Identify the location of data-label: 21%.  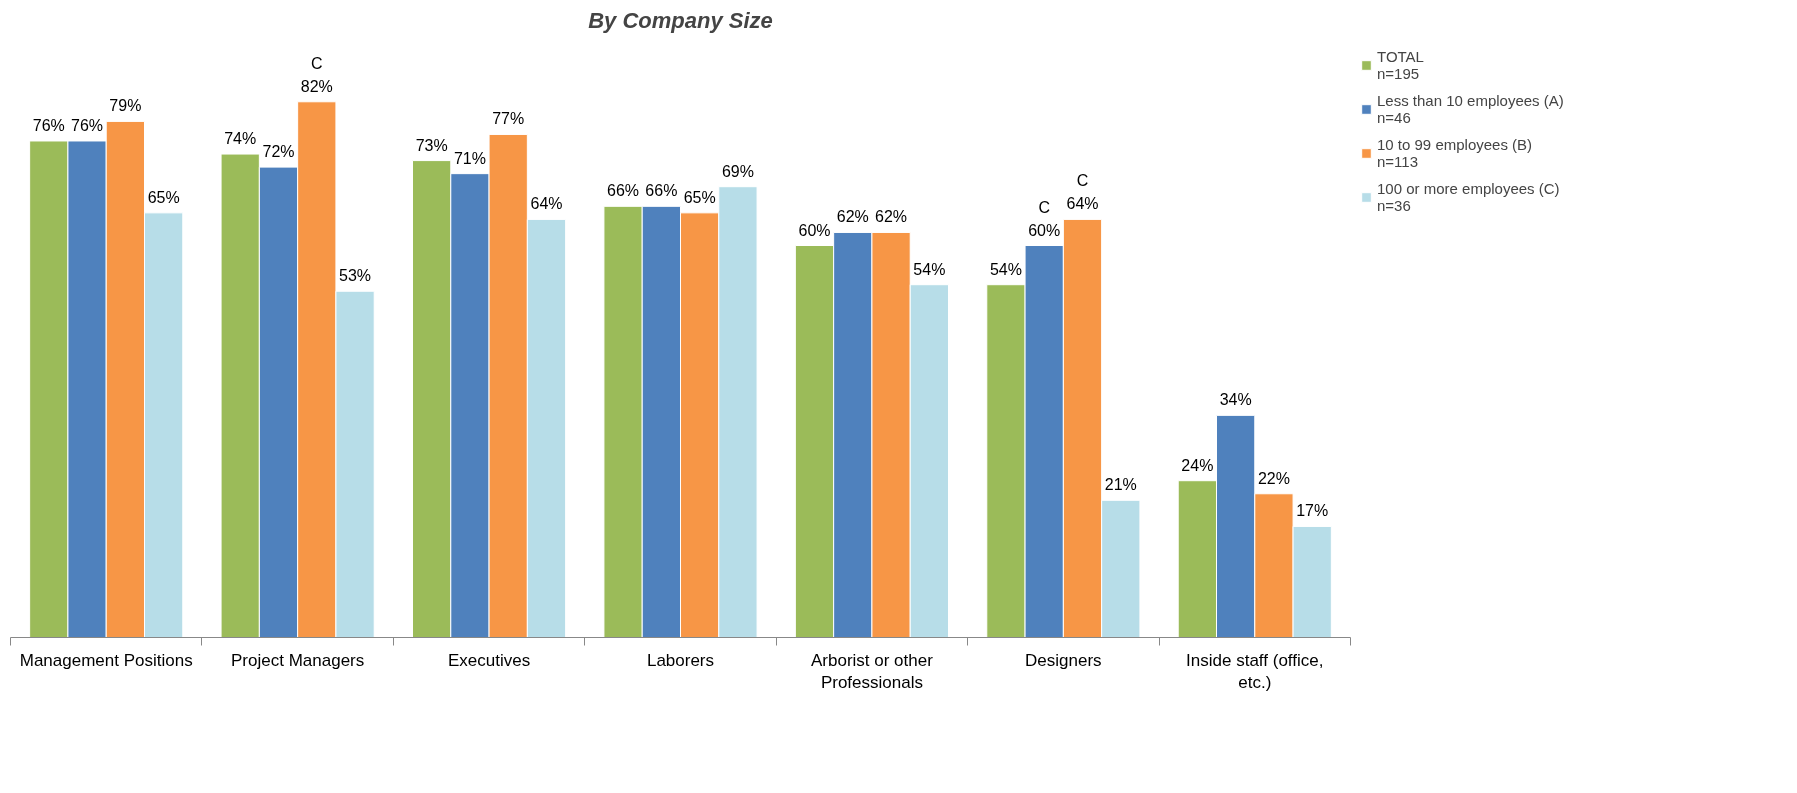
(1120, 485).